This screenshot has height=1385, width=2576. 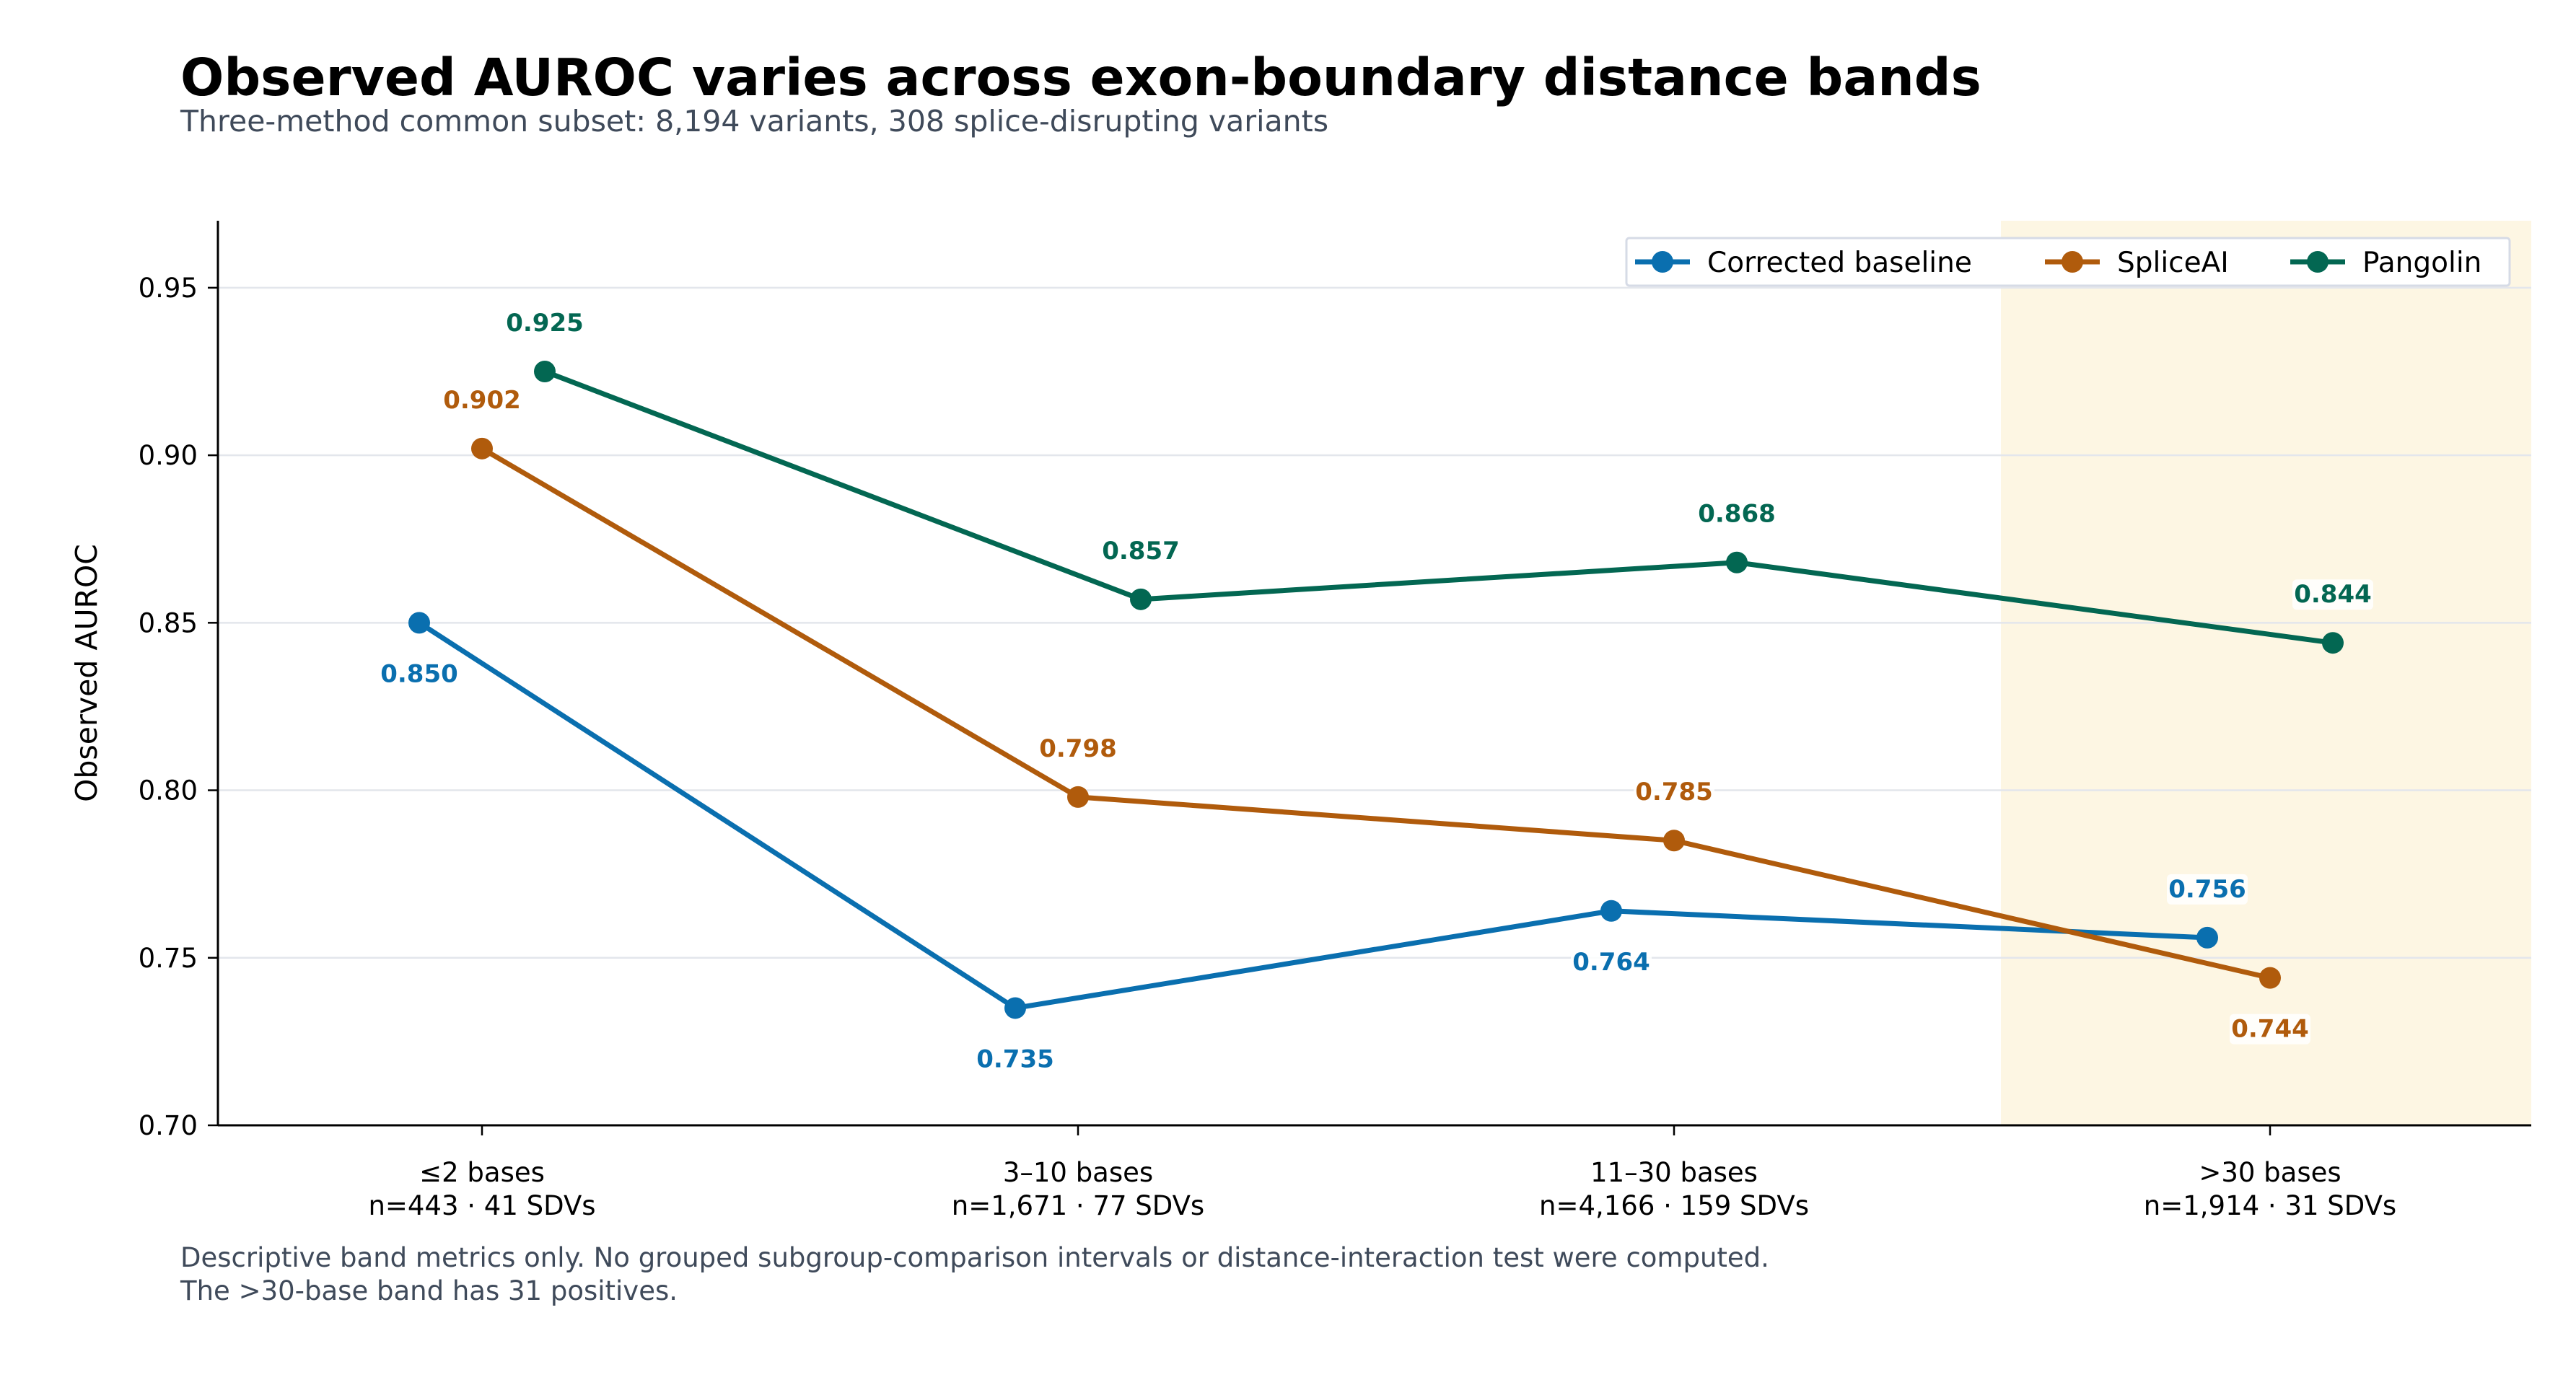 I want to click on x-tick-sublabel: n=1,914 · 31 SDVs, so click(x=2270, y=1205).